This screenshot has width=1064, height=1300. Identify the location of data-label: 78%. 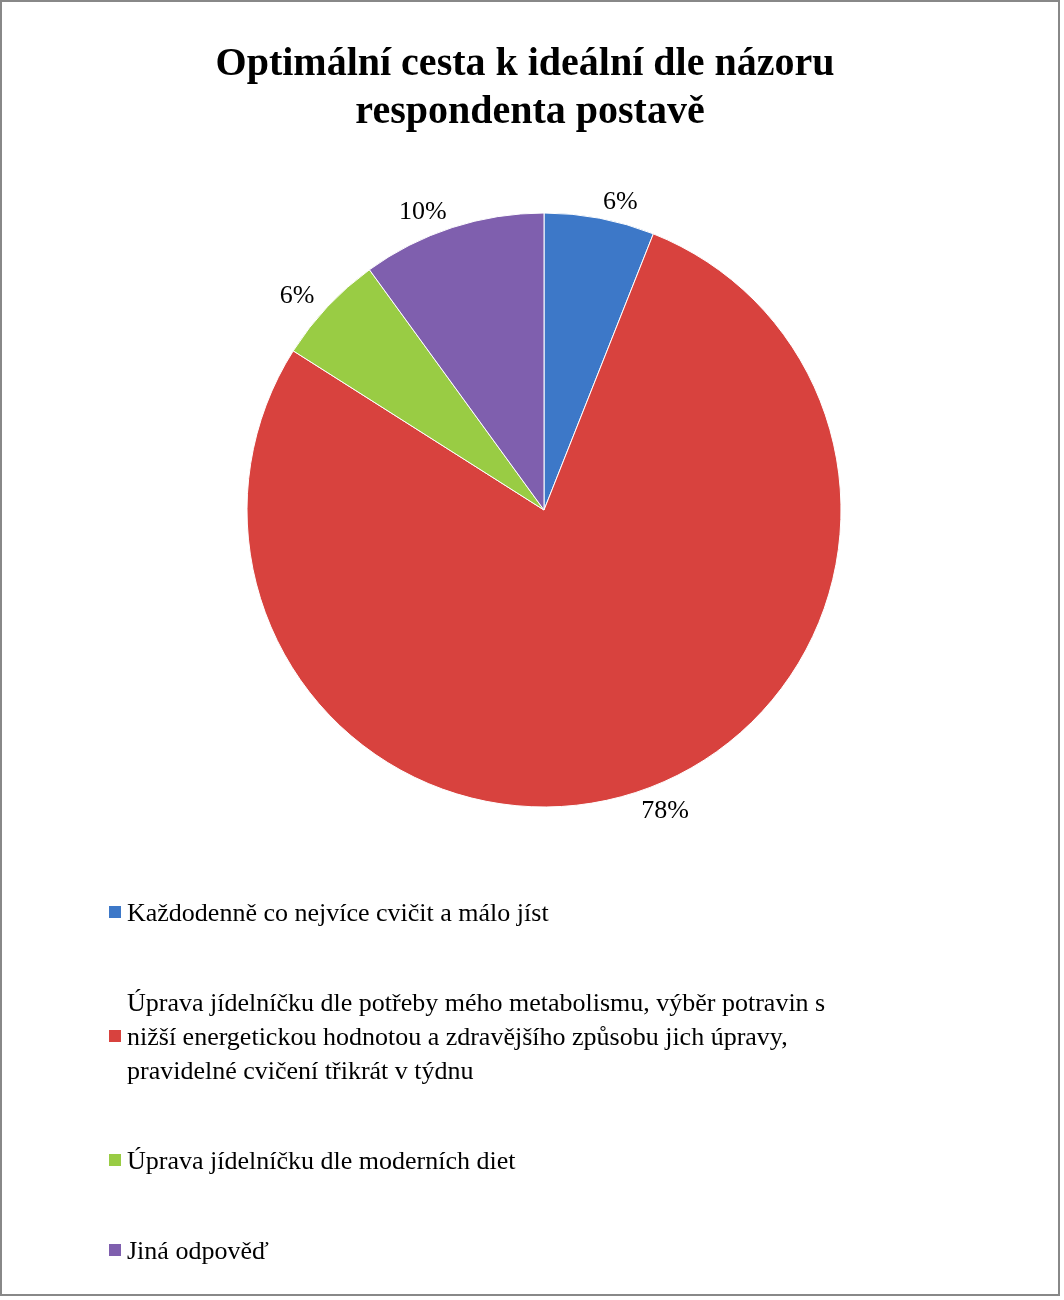
(665, 810).